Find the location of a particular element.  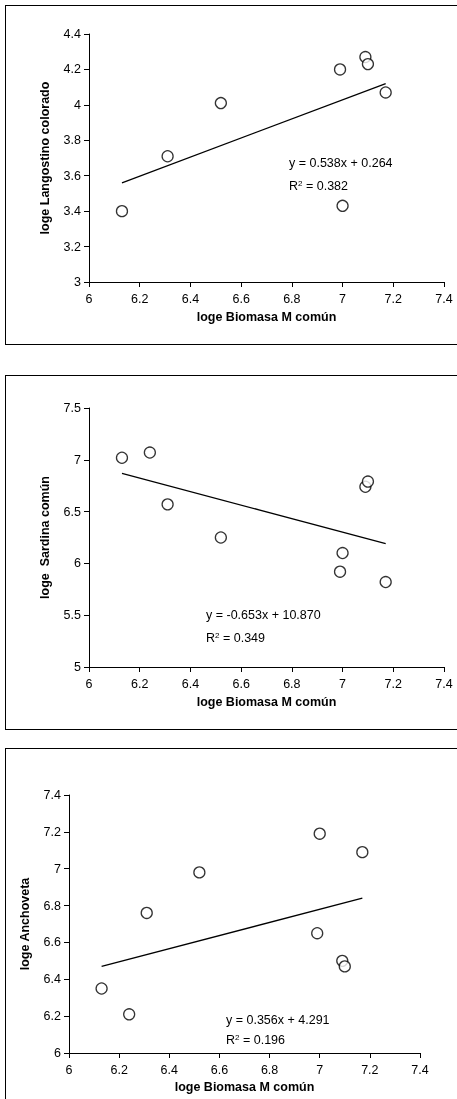

y-tick-label: 7.4 is located at coordinates (52, 795).